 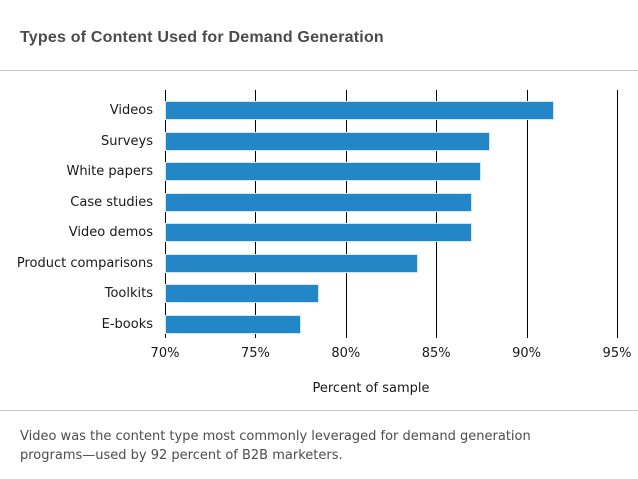 What do you see at coordinates (256, 214) in the screenshot?
I see `gridline-75pct` at bounding box center [256, 214].